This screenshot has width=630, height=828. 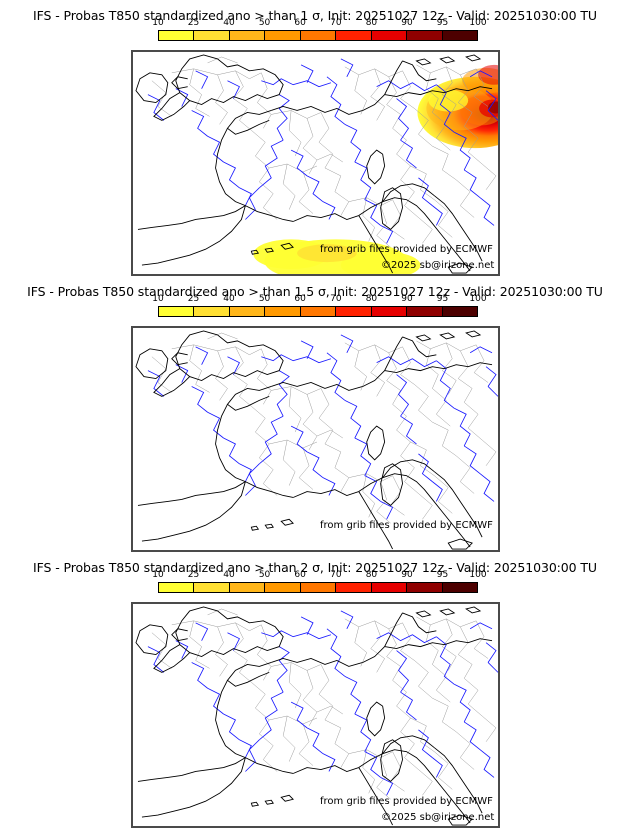 I want to click on colorbar-1: 10 25 40 50 60 70 80 90 95 100, so click(x=319, y=31).